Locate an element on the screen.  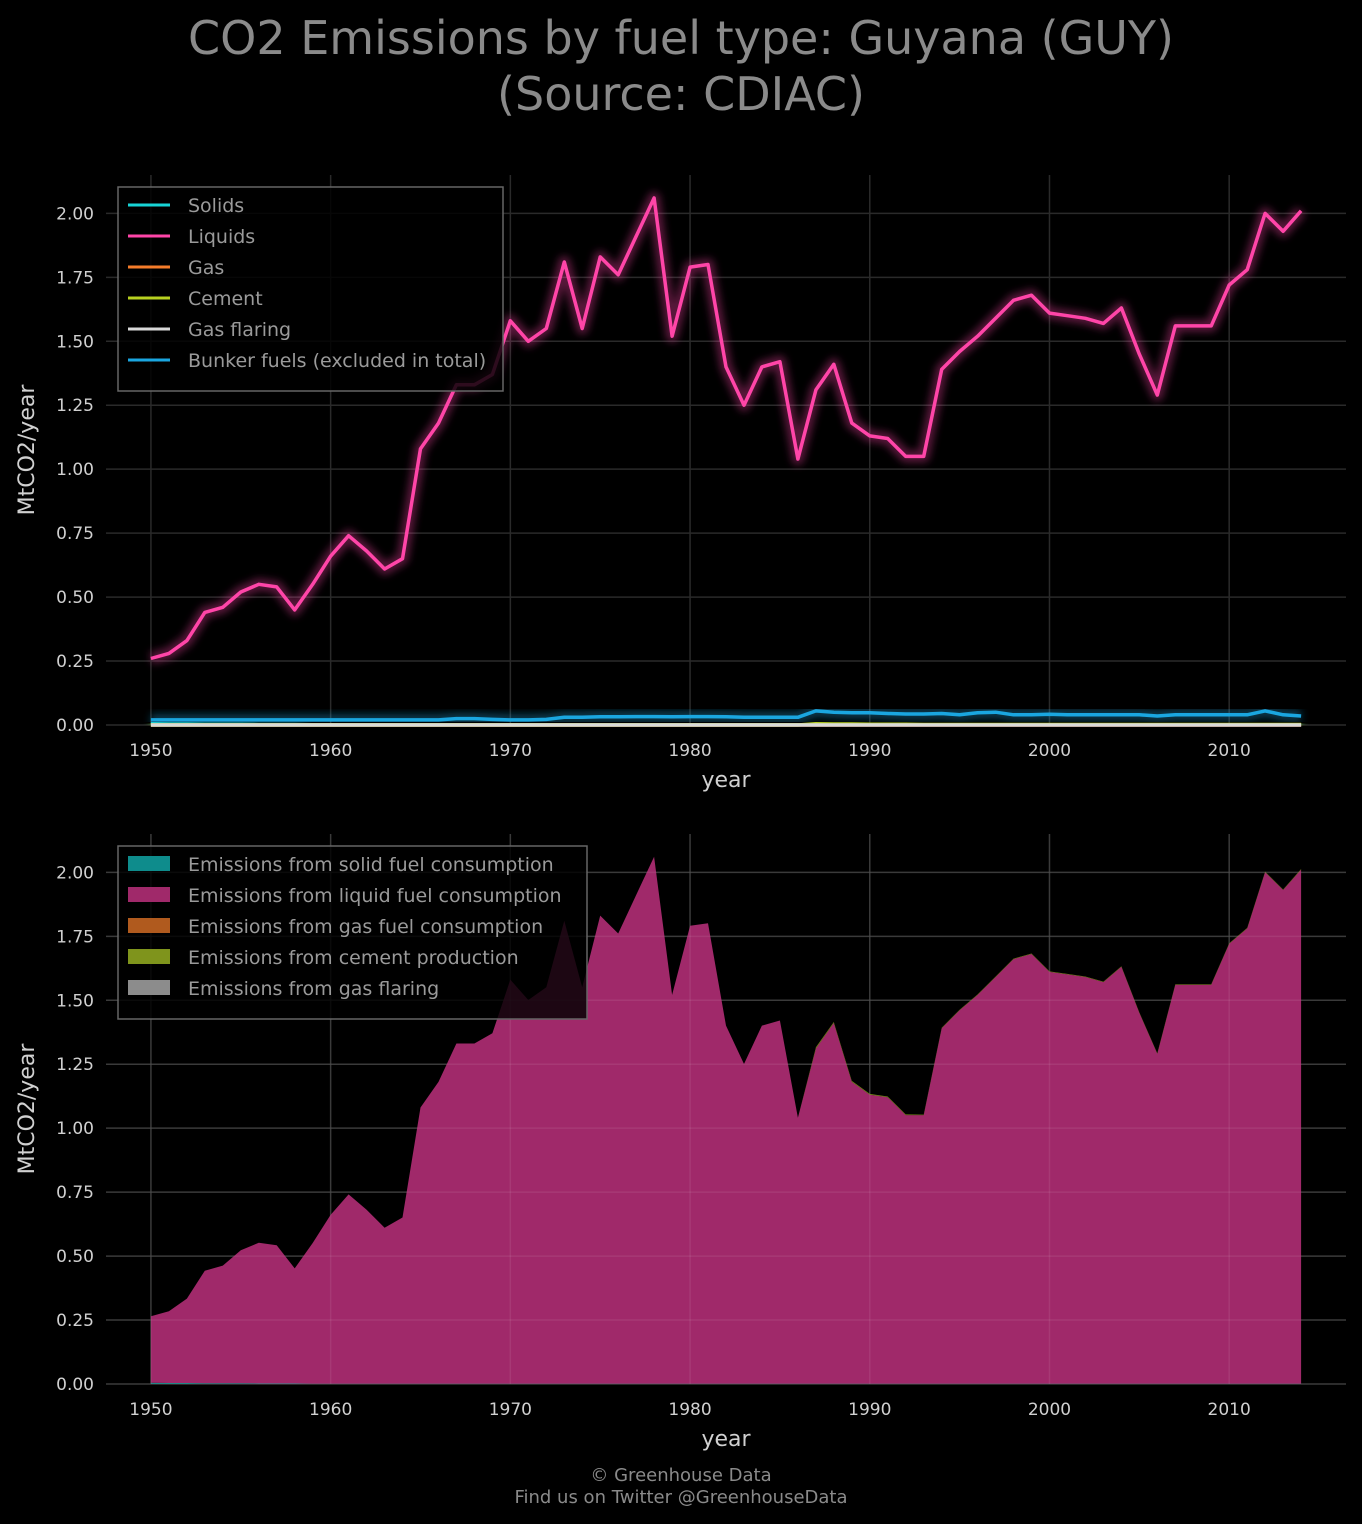
legend-label: Solids is located at coordinates (216, 206).